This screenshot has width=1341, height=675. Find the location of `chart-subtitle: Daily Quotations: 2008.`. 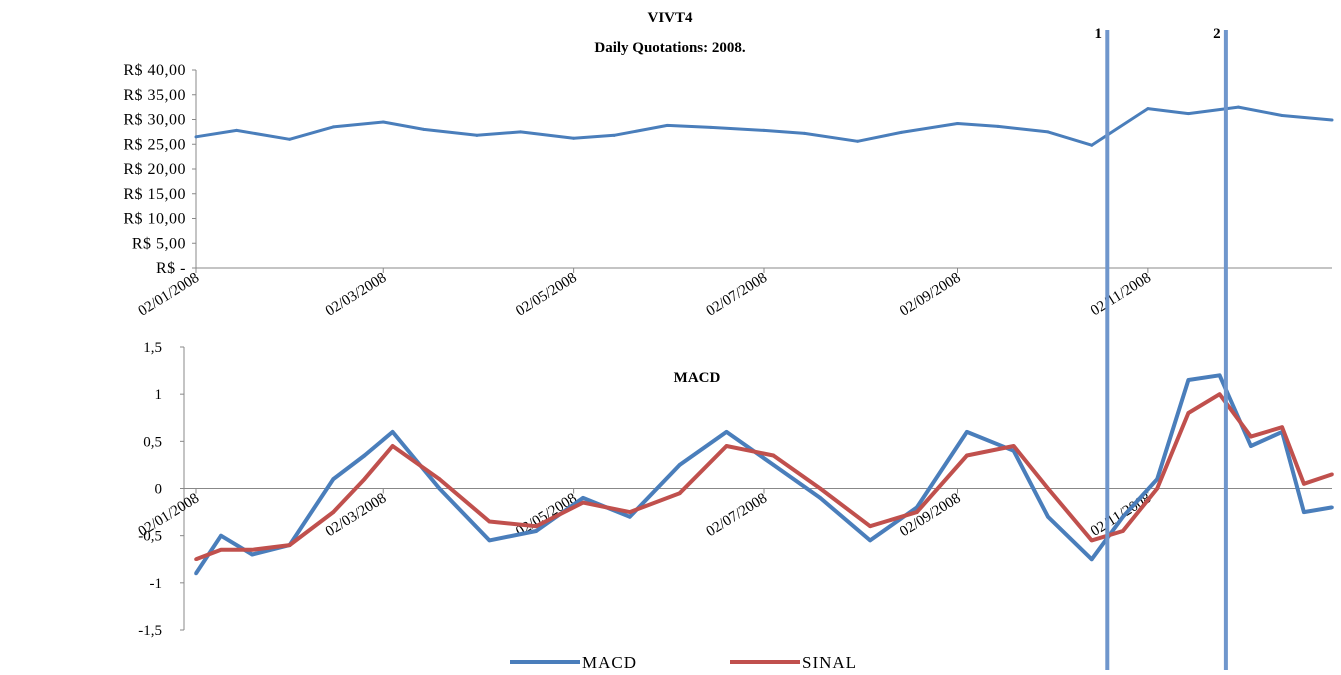

chart-subtitle: Daily Quotations: 2008. is located at coordinates (670, 48).